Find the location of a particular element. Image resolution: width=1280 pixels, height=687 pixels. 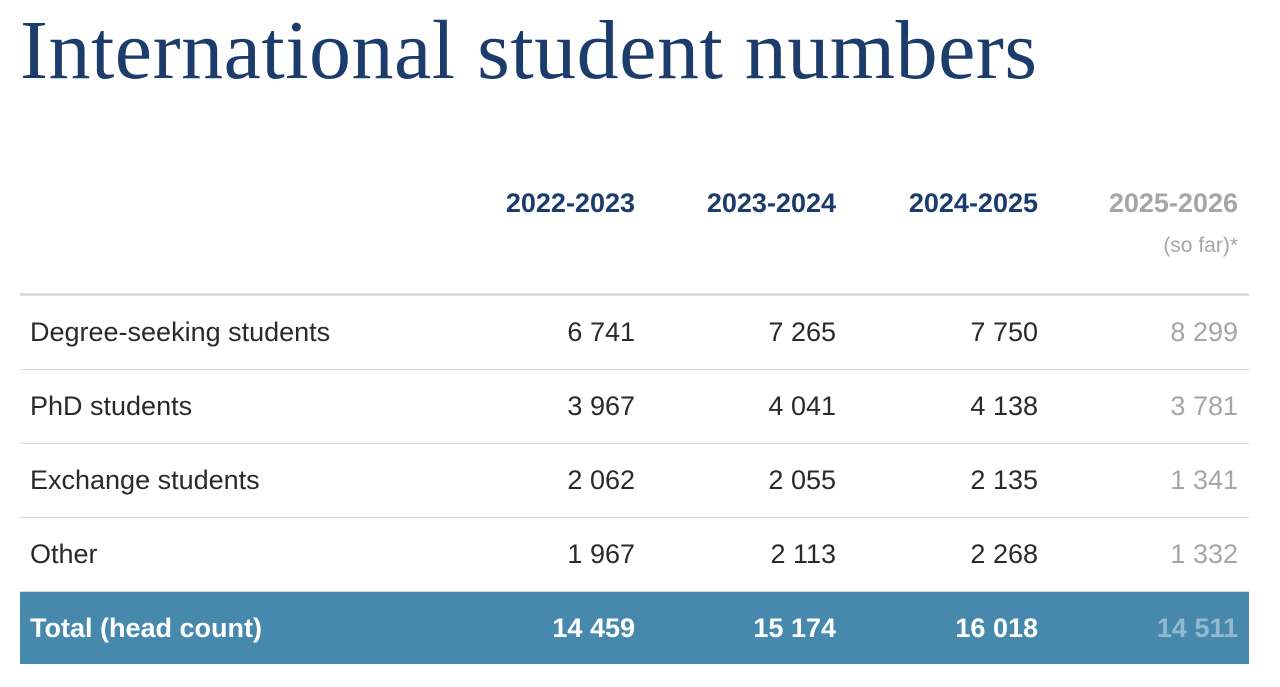

cell-value: 6 741 is located at coordinates (543, 332).